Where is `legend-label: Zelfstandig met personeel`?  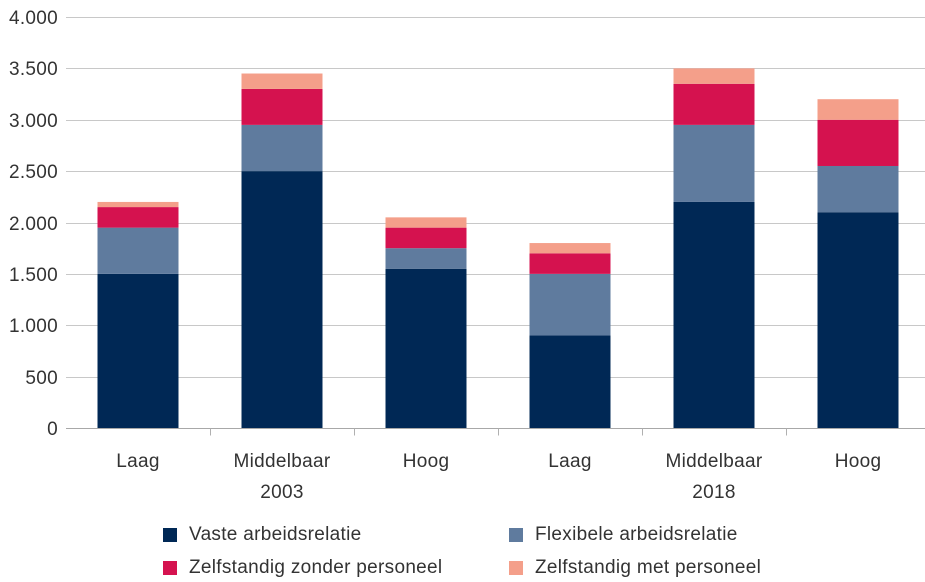
legend-label: Zelfstandig met personeel is located at coordinates (648, 567).